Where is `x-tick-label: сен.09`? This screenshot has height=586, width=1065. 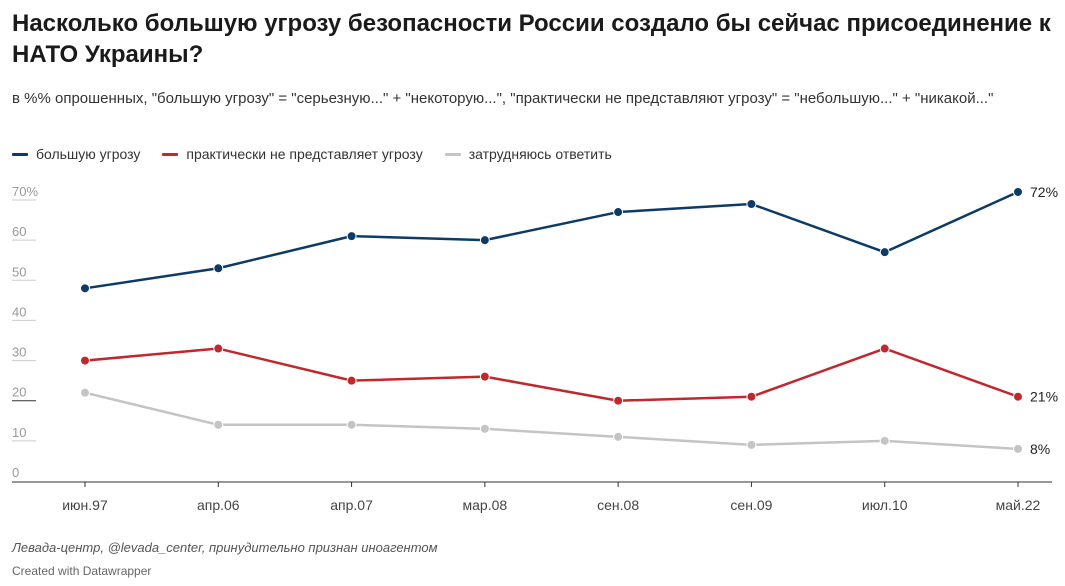
x-tick-label: сен.09 is located at coordinates (751, 505).